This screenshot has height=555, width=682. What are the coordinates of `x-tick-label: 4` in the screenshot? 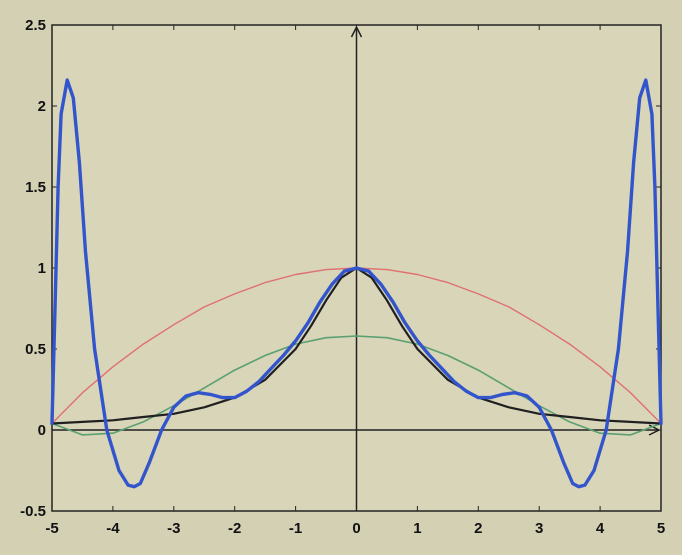 It's located at (600, 528).